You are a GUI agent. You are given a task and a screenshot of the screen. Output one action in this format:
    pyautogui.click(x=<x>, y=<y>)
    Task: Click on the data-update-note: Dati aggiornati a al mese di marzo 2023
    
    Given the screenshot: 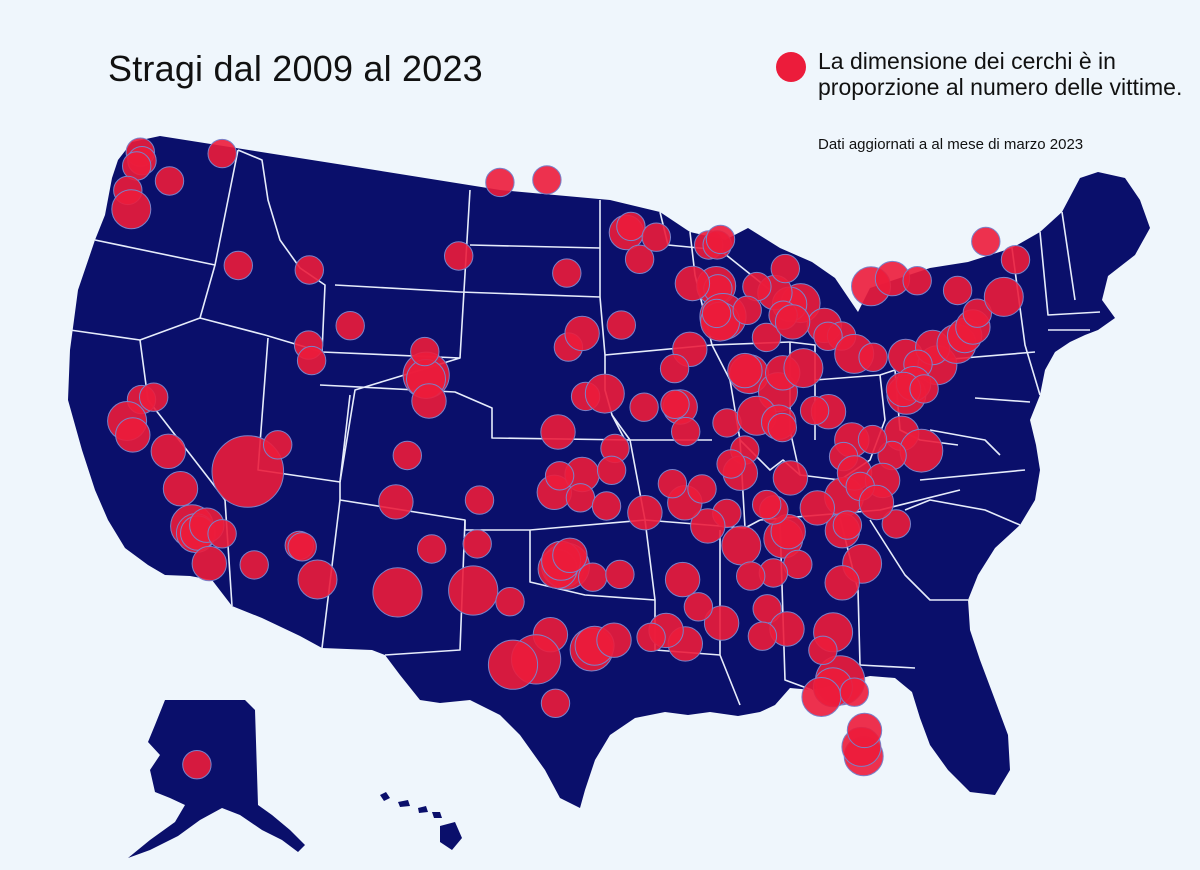 What is the action you would take?
    pyautogui.click(x=951, y=144)
    